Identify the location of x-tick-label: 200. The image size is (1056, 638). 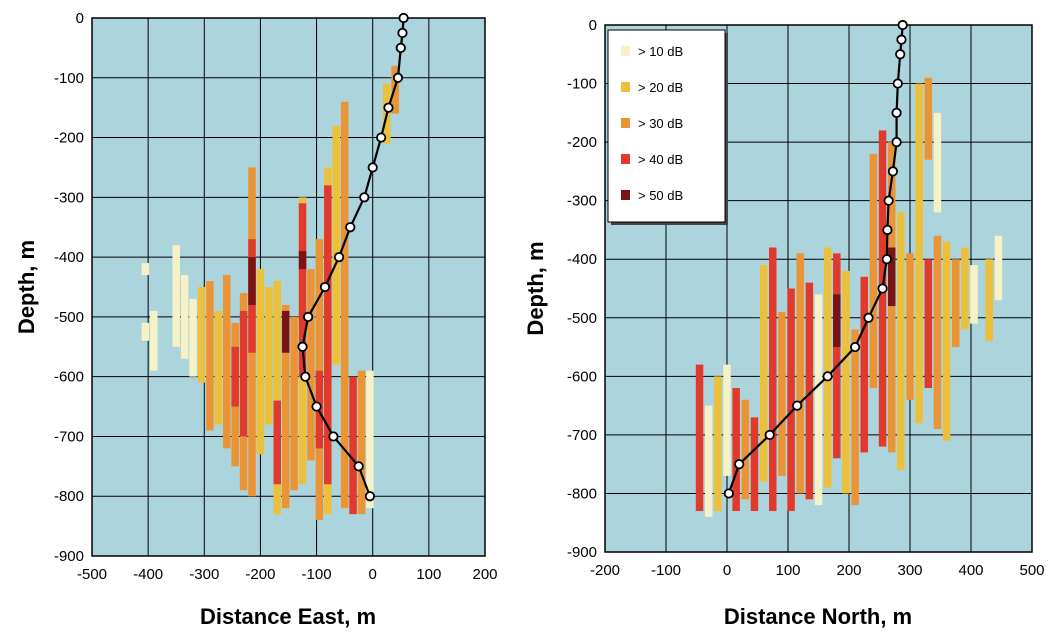
(484, 574).